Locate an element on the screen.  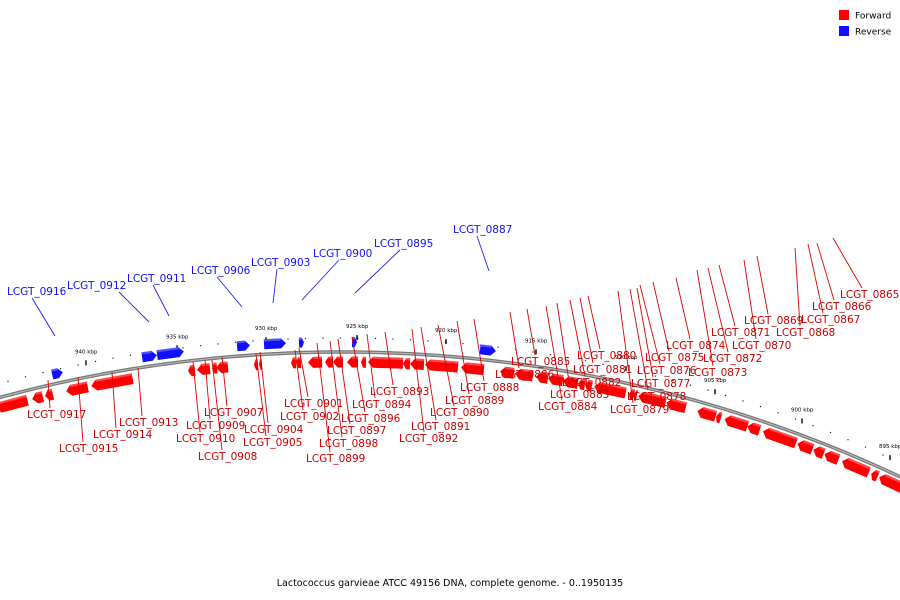
scale-label: 910 kbp is located at coordinates (626, 358).